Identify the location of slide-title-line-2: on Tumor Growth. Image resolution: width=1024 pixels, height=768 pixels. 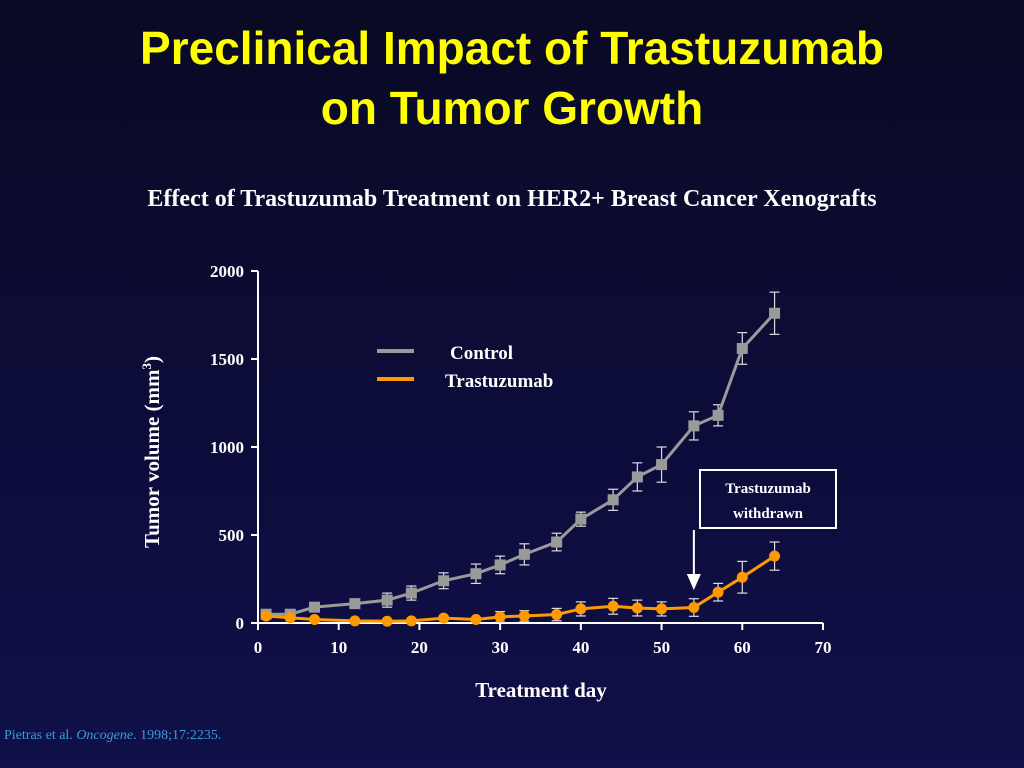
(512, 108).